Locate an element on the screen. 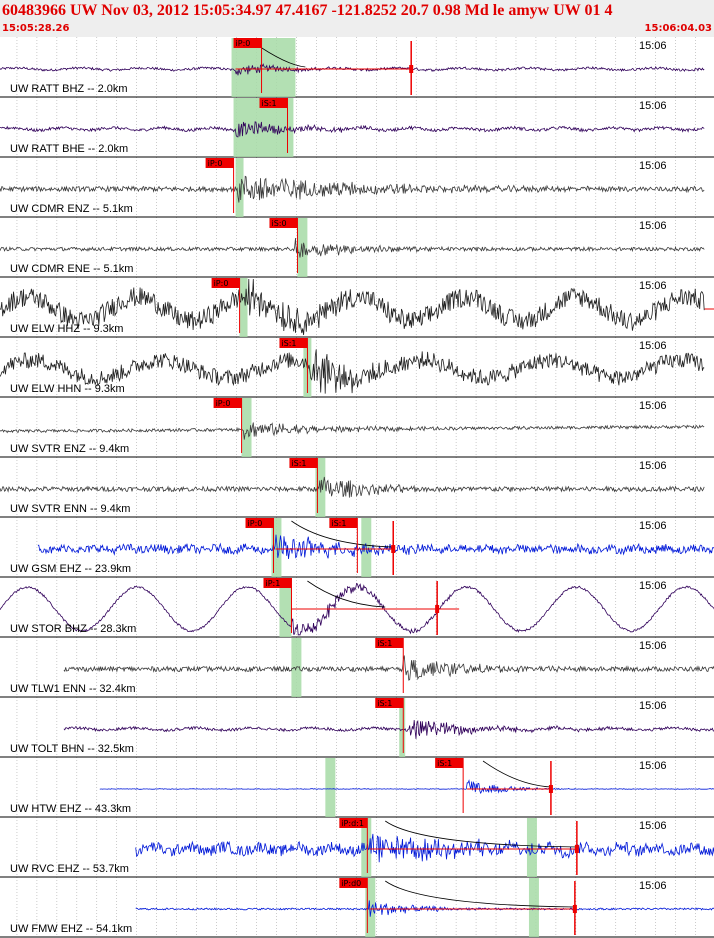  trace-row-10: iS:1 UW TLW1 ENN -- 32.4km 15:06 is located at coordinates (357, 668).